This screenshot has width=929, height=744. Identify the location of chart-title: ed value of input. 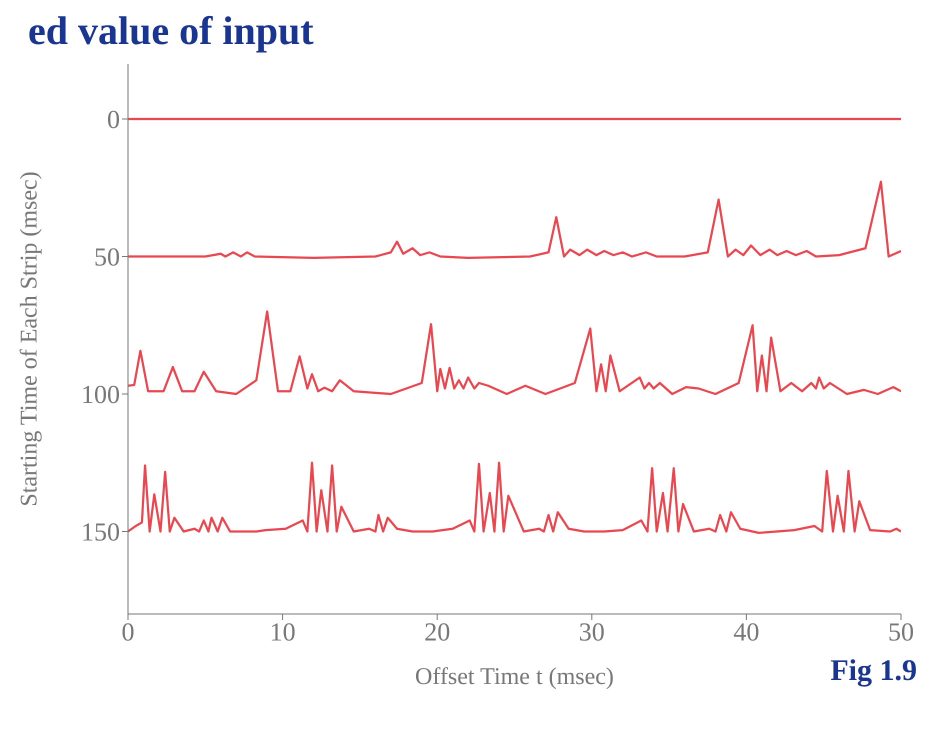
(171, 31).